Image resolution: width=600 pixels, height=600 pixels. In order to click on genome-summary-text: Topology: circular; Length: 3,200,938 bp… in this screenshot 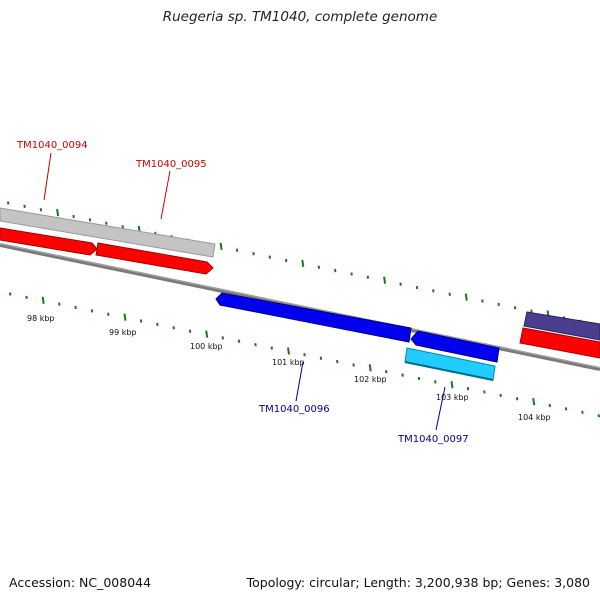, I will do `click(418, 582)`.